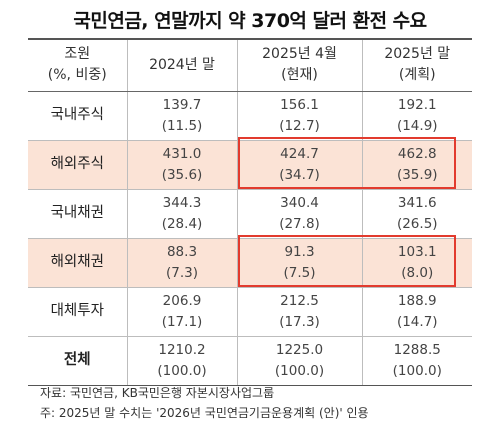 Image resolution: width=500 pixels, height=428 pixels. I want to click on cell-share: (7.3), so click(181, 272).